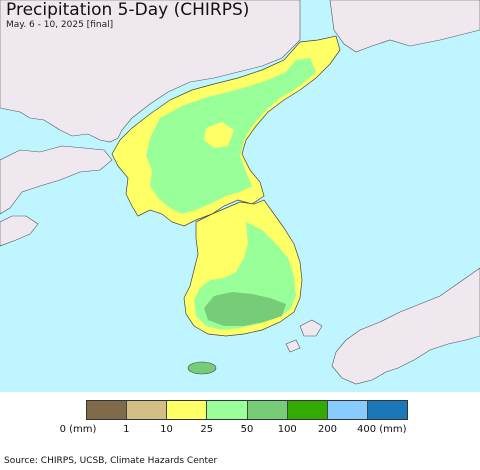 The width and height of the screenshot is (480, 470). What do you see at coordinates (219, 135) in the screenshot?
I see `north-korea-yellow-patch` at bounding box center [219, 135].